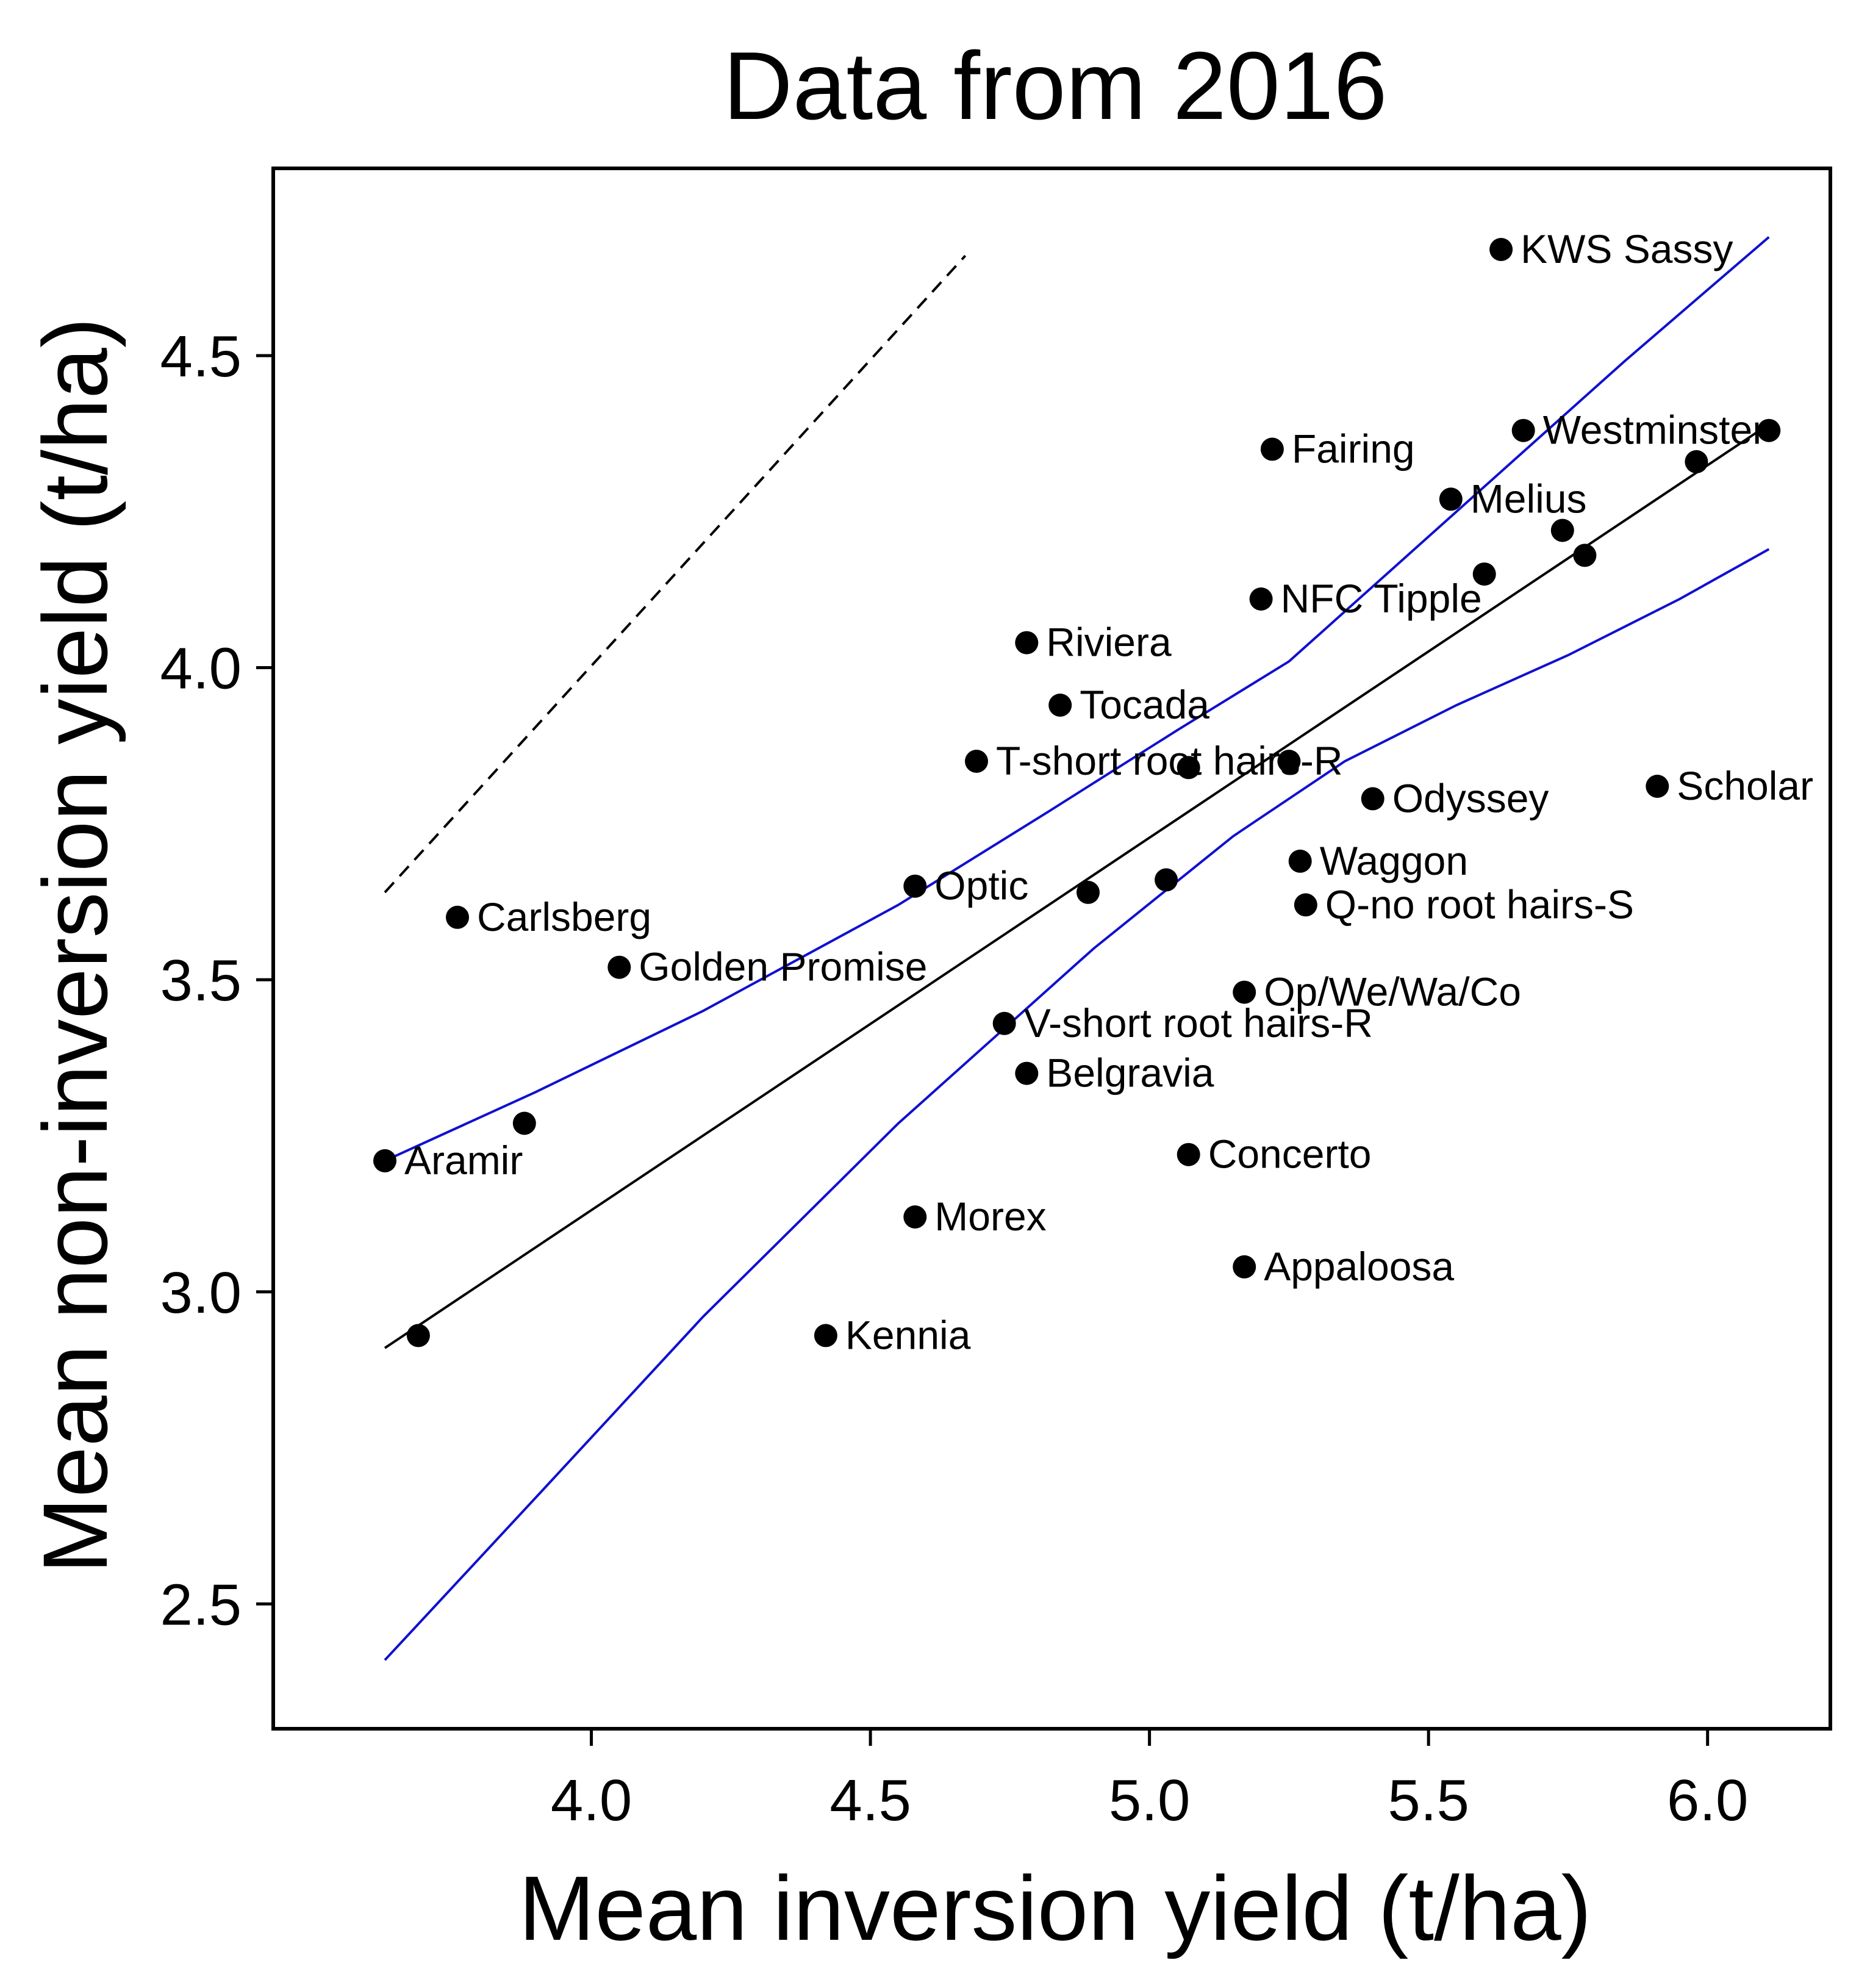  Describe the element at coordinates (1144, 704) in the screenshot. I see `point-label: Tocada` at that location.